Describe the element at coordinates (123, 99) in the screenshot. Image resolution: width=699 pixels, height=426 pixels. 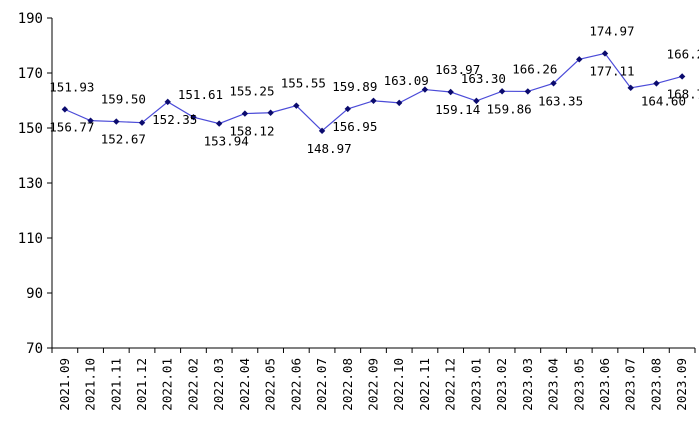
I see `data-label: 159.50` at that location.